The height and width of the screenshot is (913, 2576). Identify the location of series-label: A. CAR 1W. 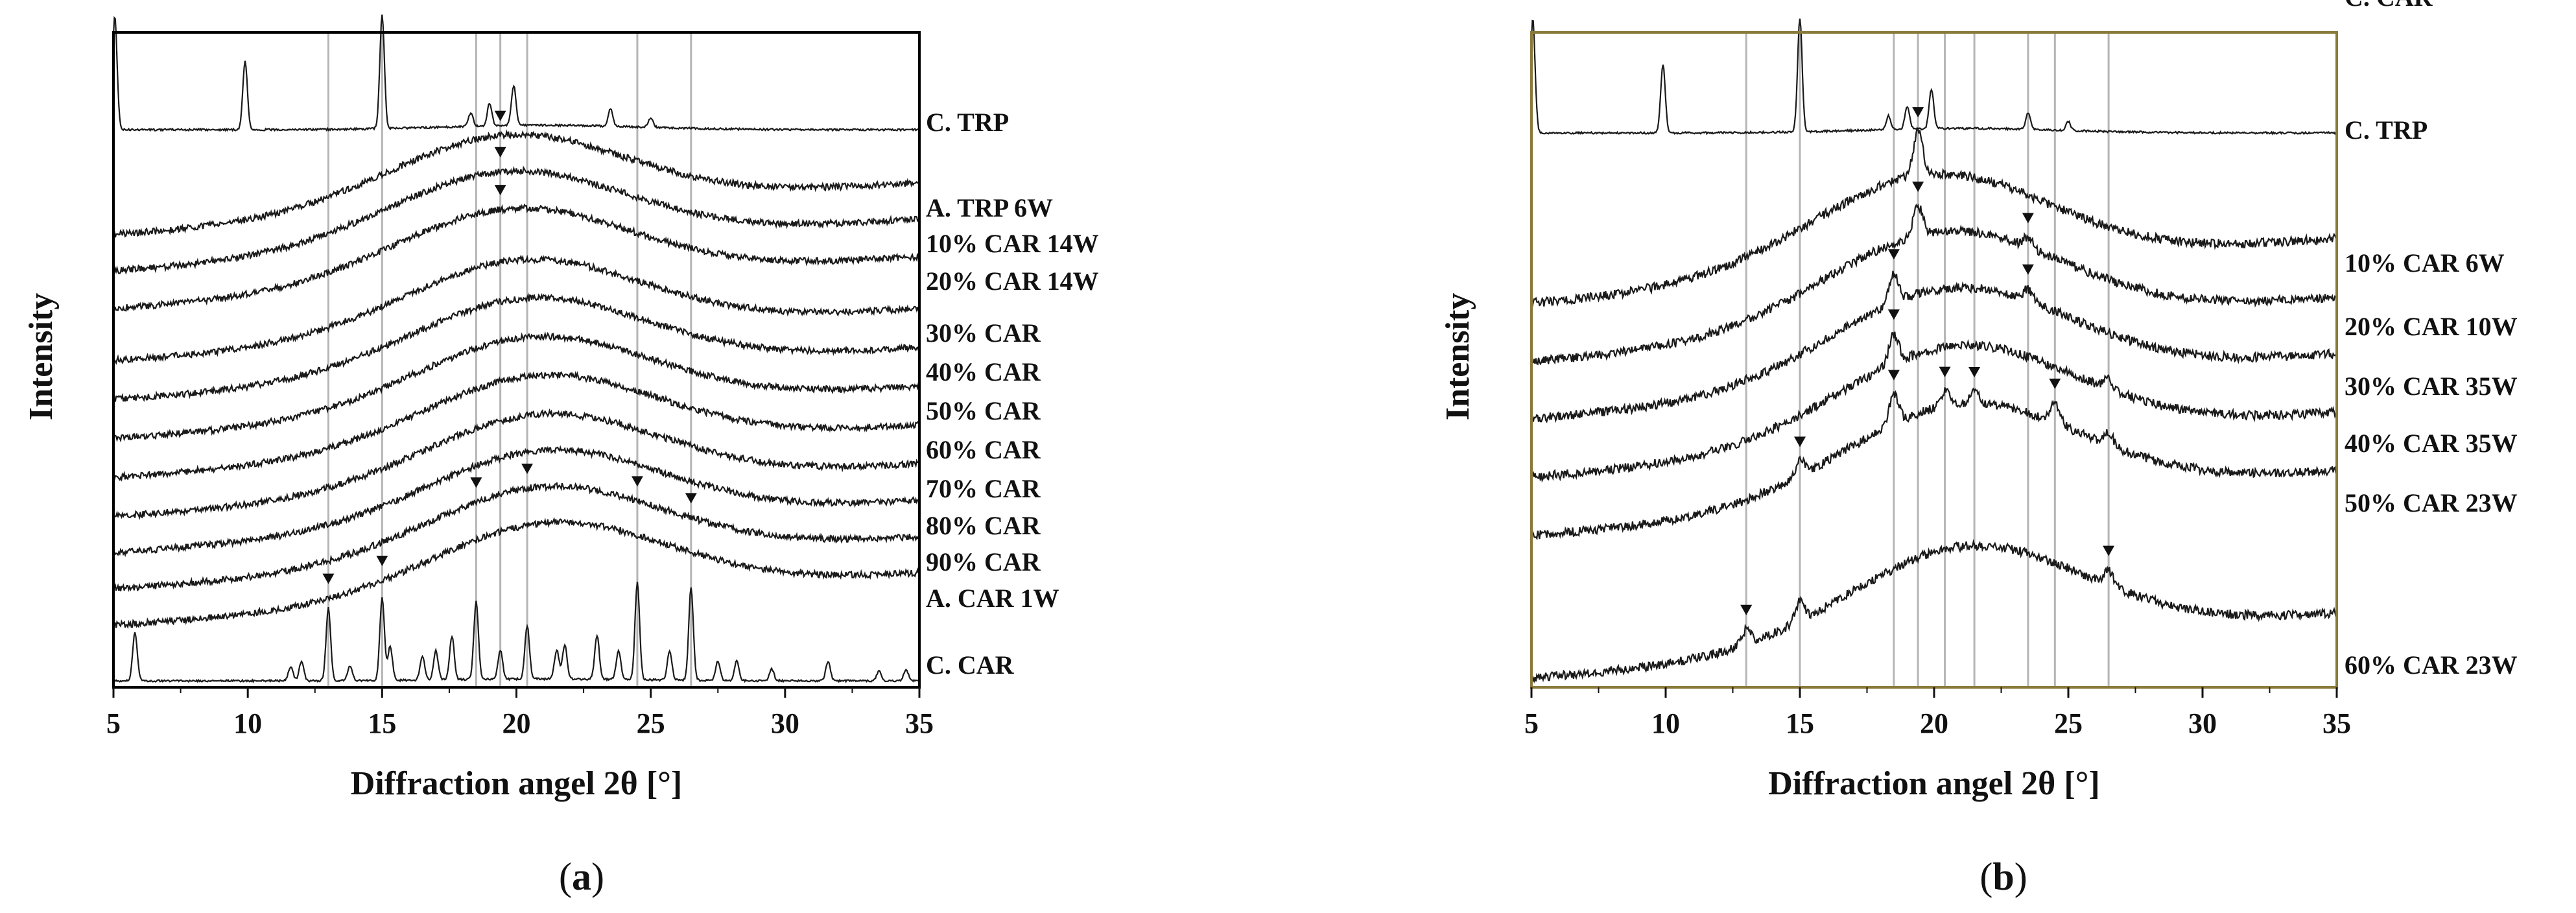
(993, 598).